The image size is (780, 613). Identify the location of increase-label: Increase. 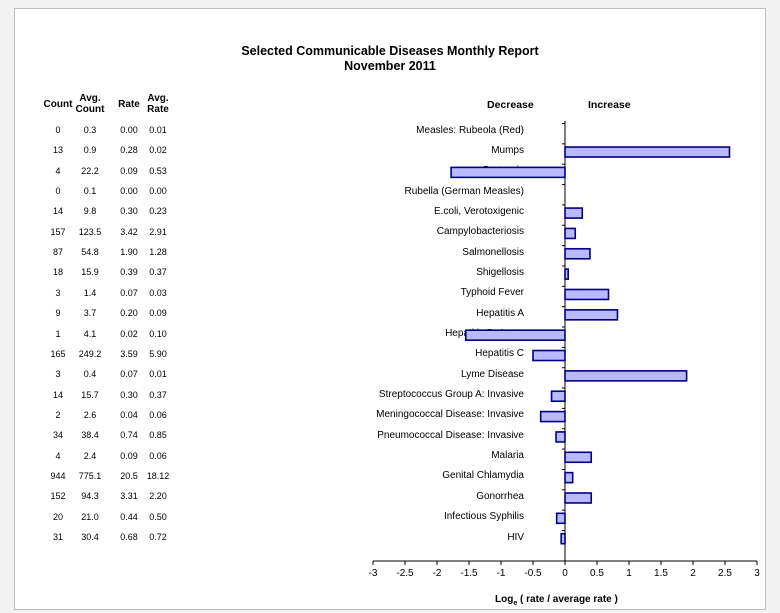
(609, 105).